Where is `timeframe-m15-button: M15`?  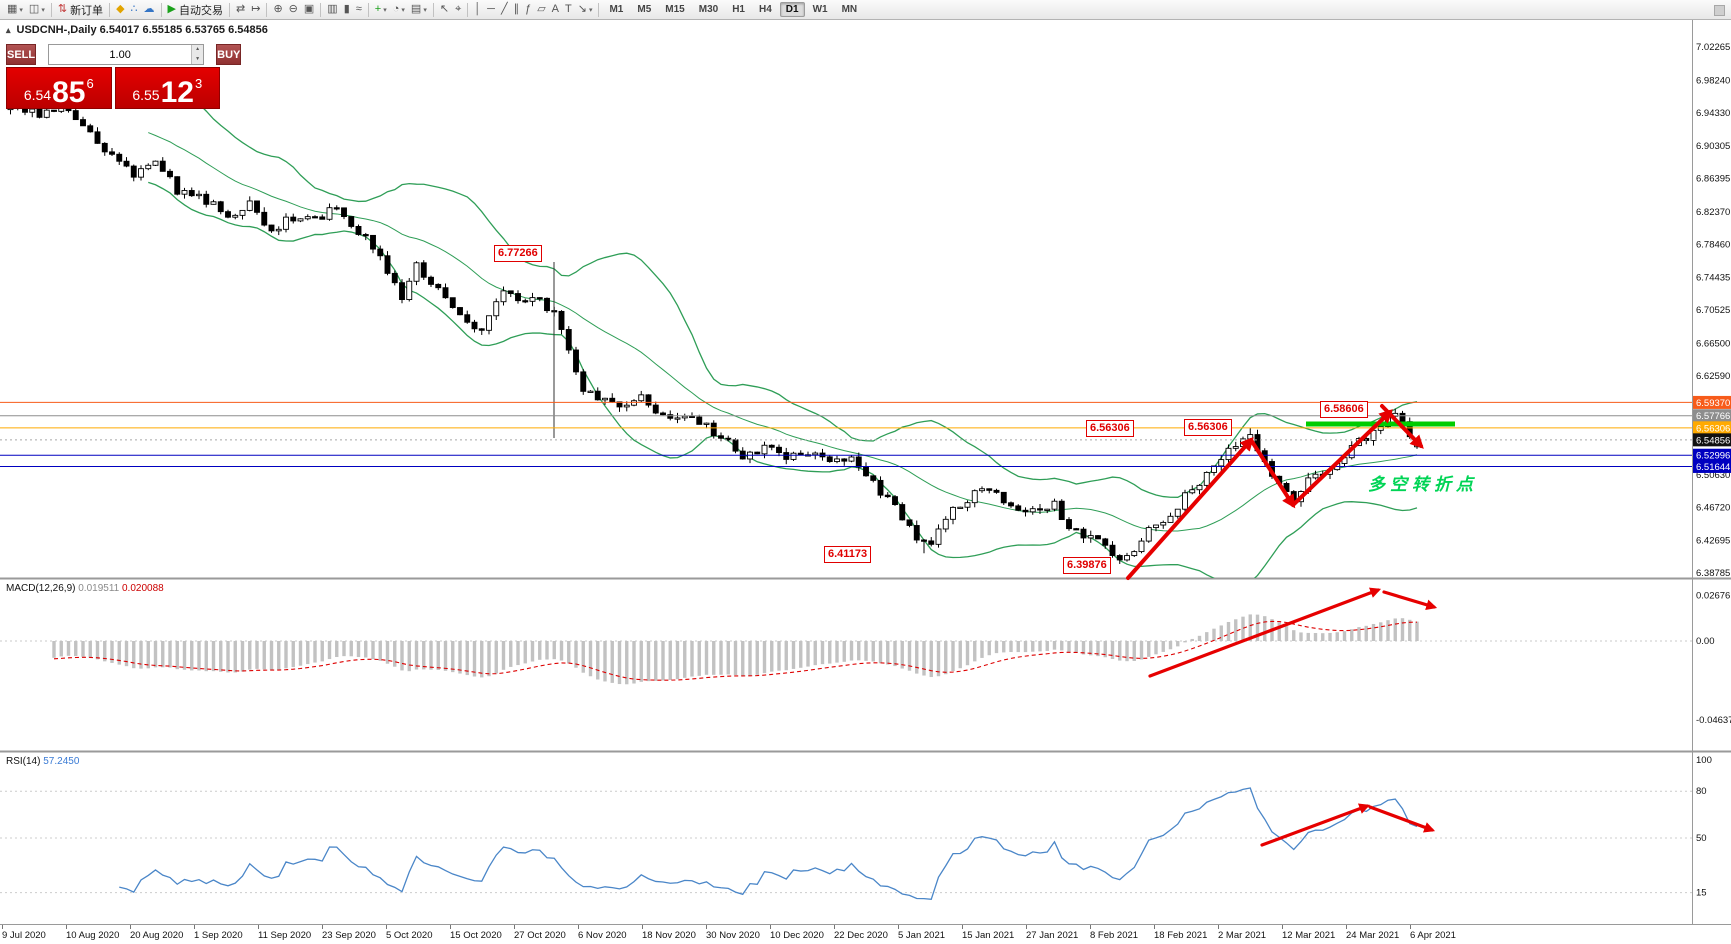 timeframe-m15-button: M15 is located at coordinates (675, 9).